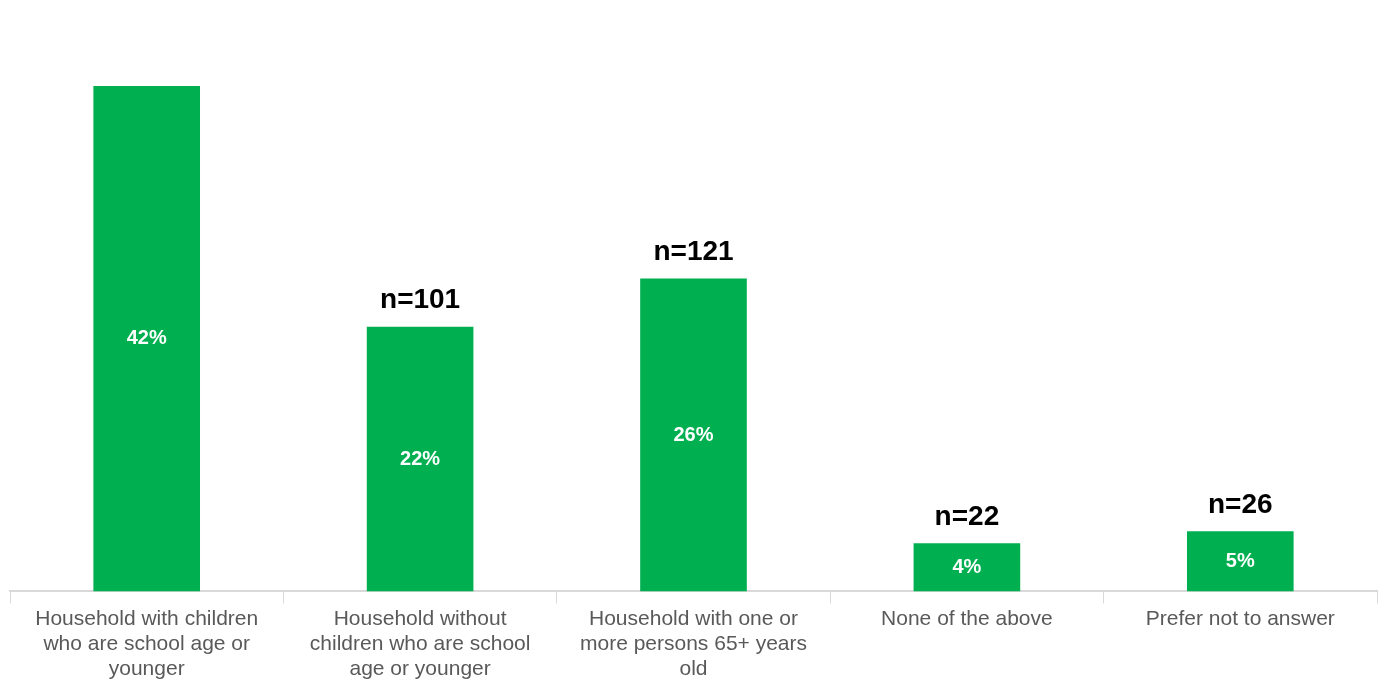 The image size is (1397, 690). I want to click on annotation: n=101, so click(420, 299).